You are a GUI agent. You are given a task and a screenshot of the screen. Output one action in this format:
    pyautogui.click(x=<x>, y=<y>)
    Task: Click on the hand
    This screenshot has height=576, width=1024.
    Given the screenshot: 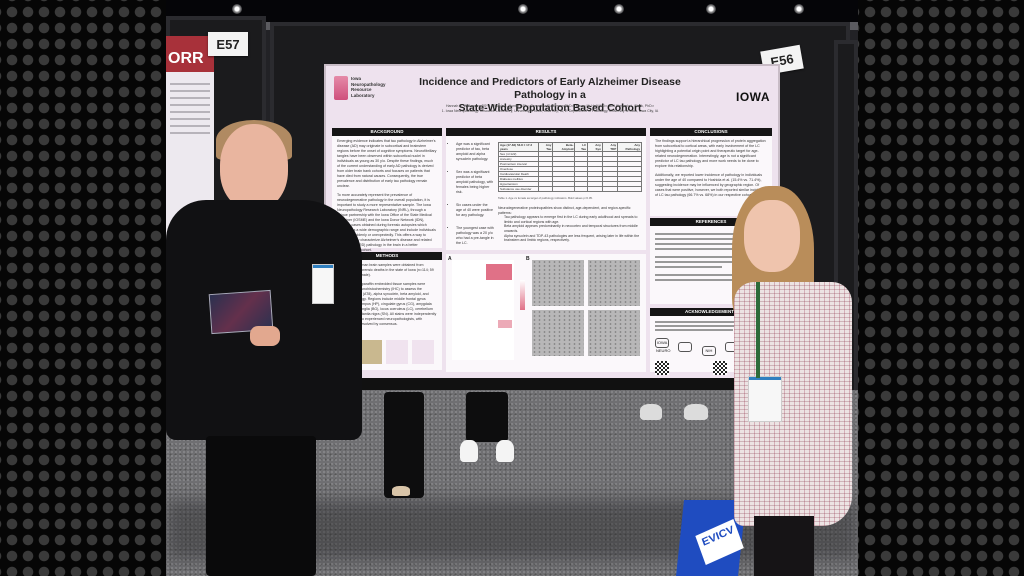 What is the action you would take?
    pyautogui.click(x=265, y=336)
    